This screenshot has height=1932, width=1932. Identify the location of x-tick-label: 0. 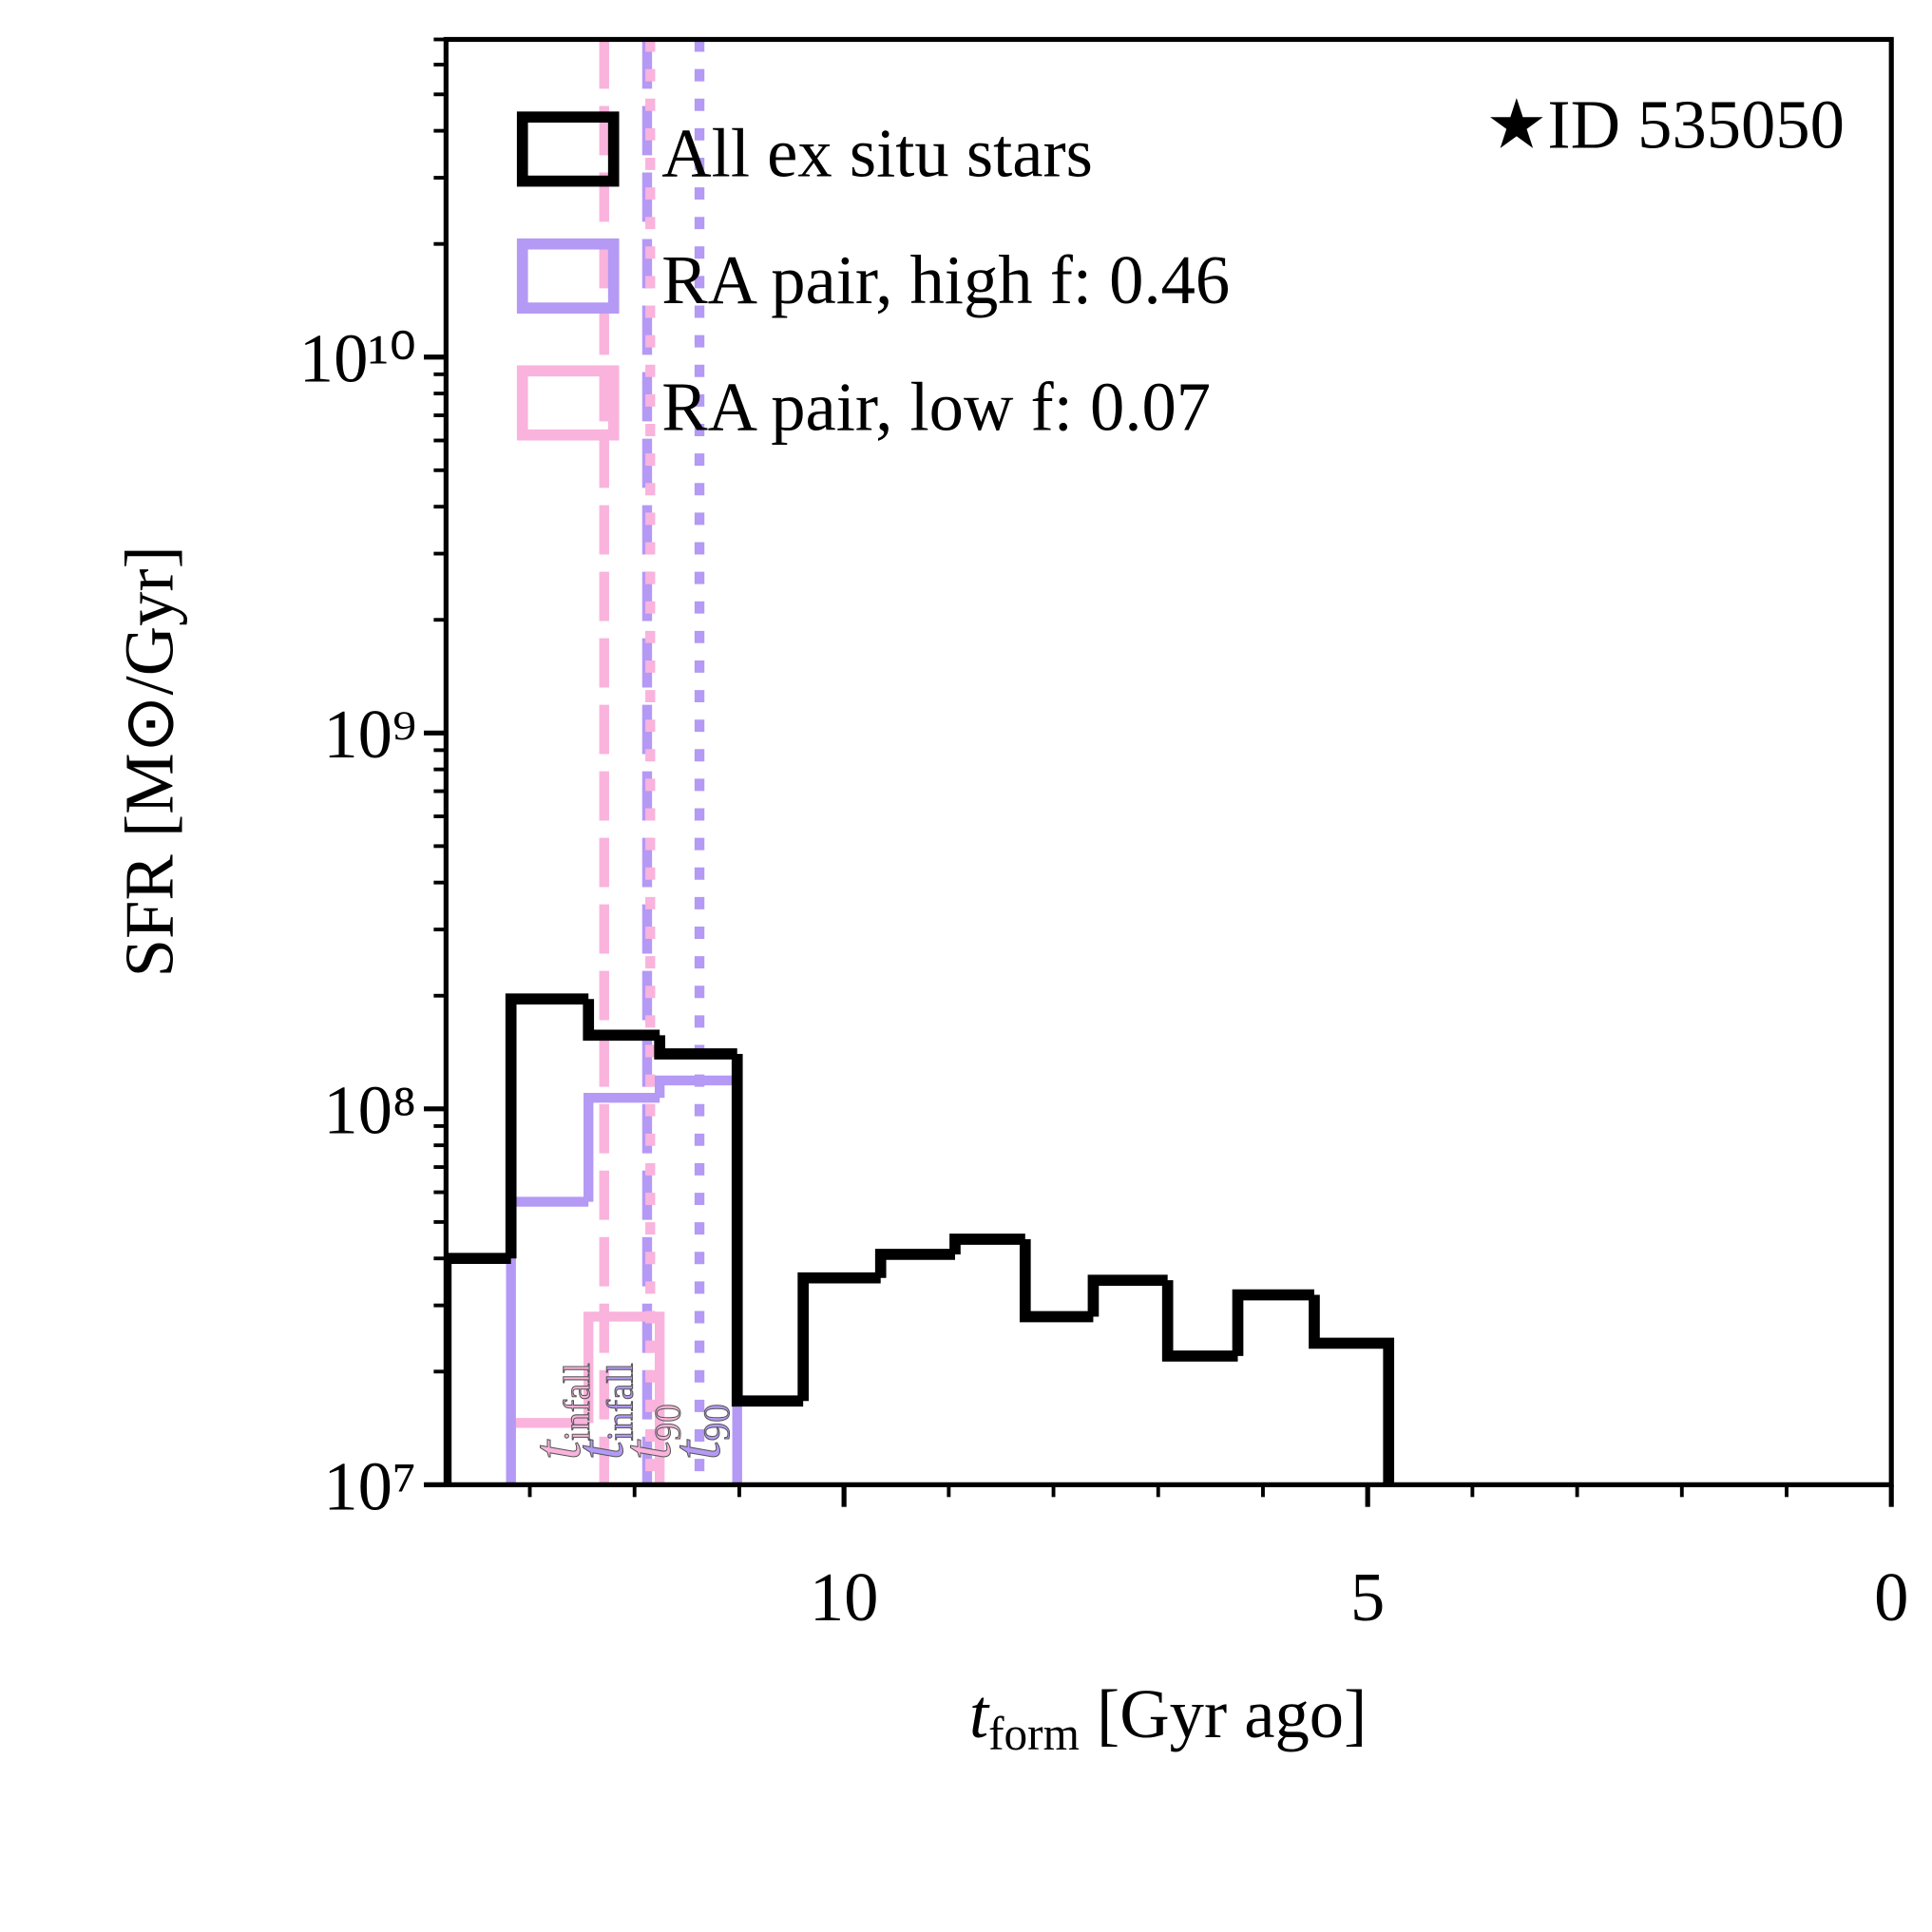
(1891, 1597).